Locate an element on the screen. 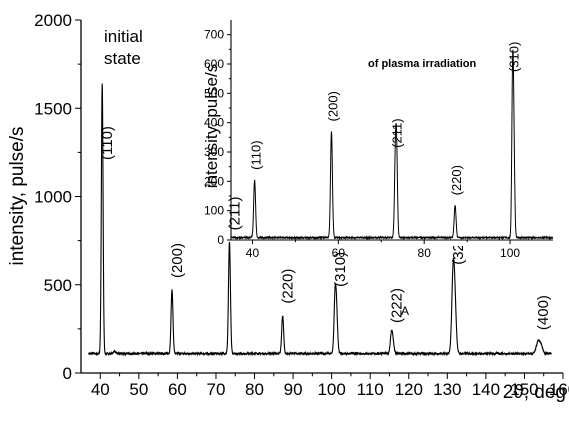 The image size is (569, 434). main-peak-label: (110) is located at coordinates (107, 143).